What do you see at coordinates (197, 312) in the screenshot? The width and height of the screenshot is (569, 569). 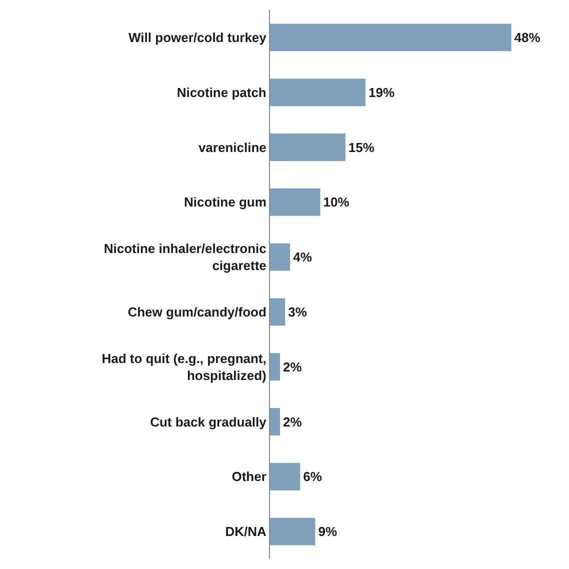 I see `y-tick-label: Chew gum/candy/food` at bounding box center [197, 312].